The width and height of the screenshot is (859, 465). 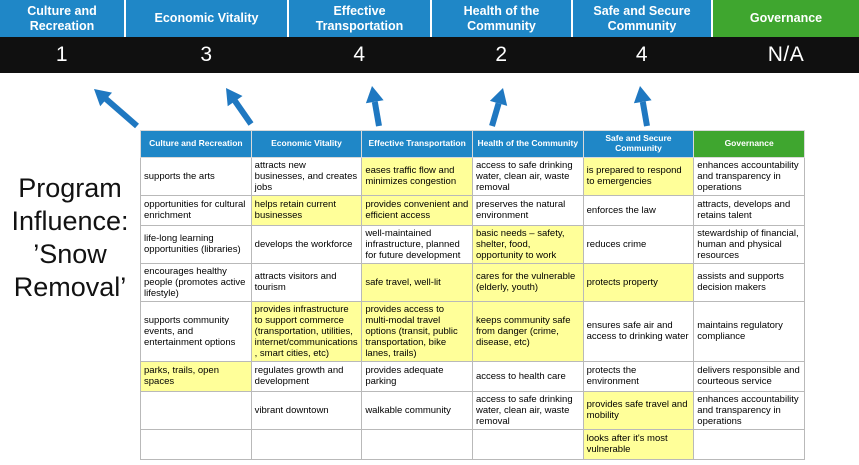 What do you see at coordinates (196, 376) in the screenshot?
I see `matrix-cell: parks, trails, open spaces` at bounding box center [196, 376].